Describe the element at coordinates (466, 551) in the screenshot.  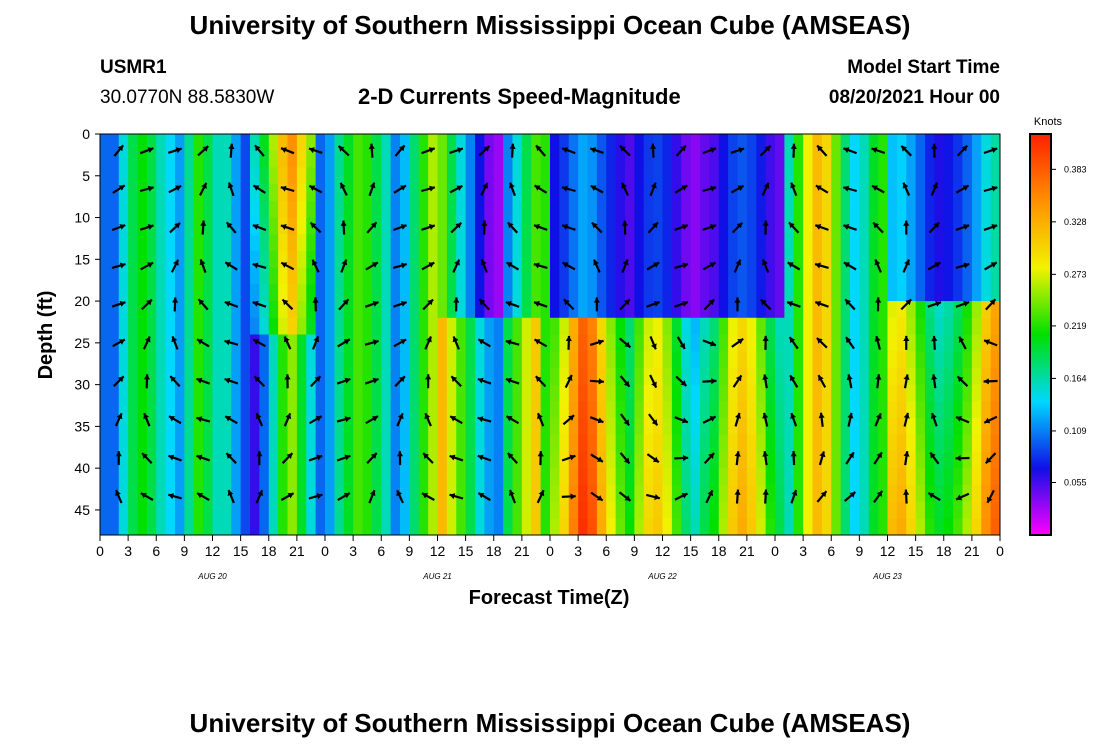
I see `x-tick-label: 15` at that location.